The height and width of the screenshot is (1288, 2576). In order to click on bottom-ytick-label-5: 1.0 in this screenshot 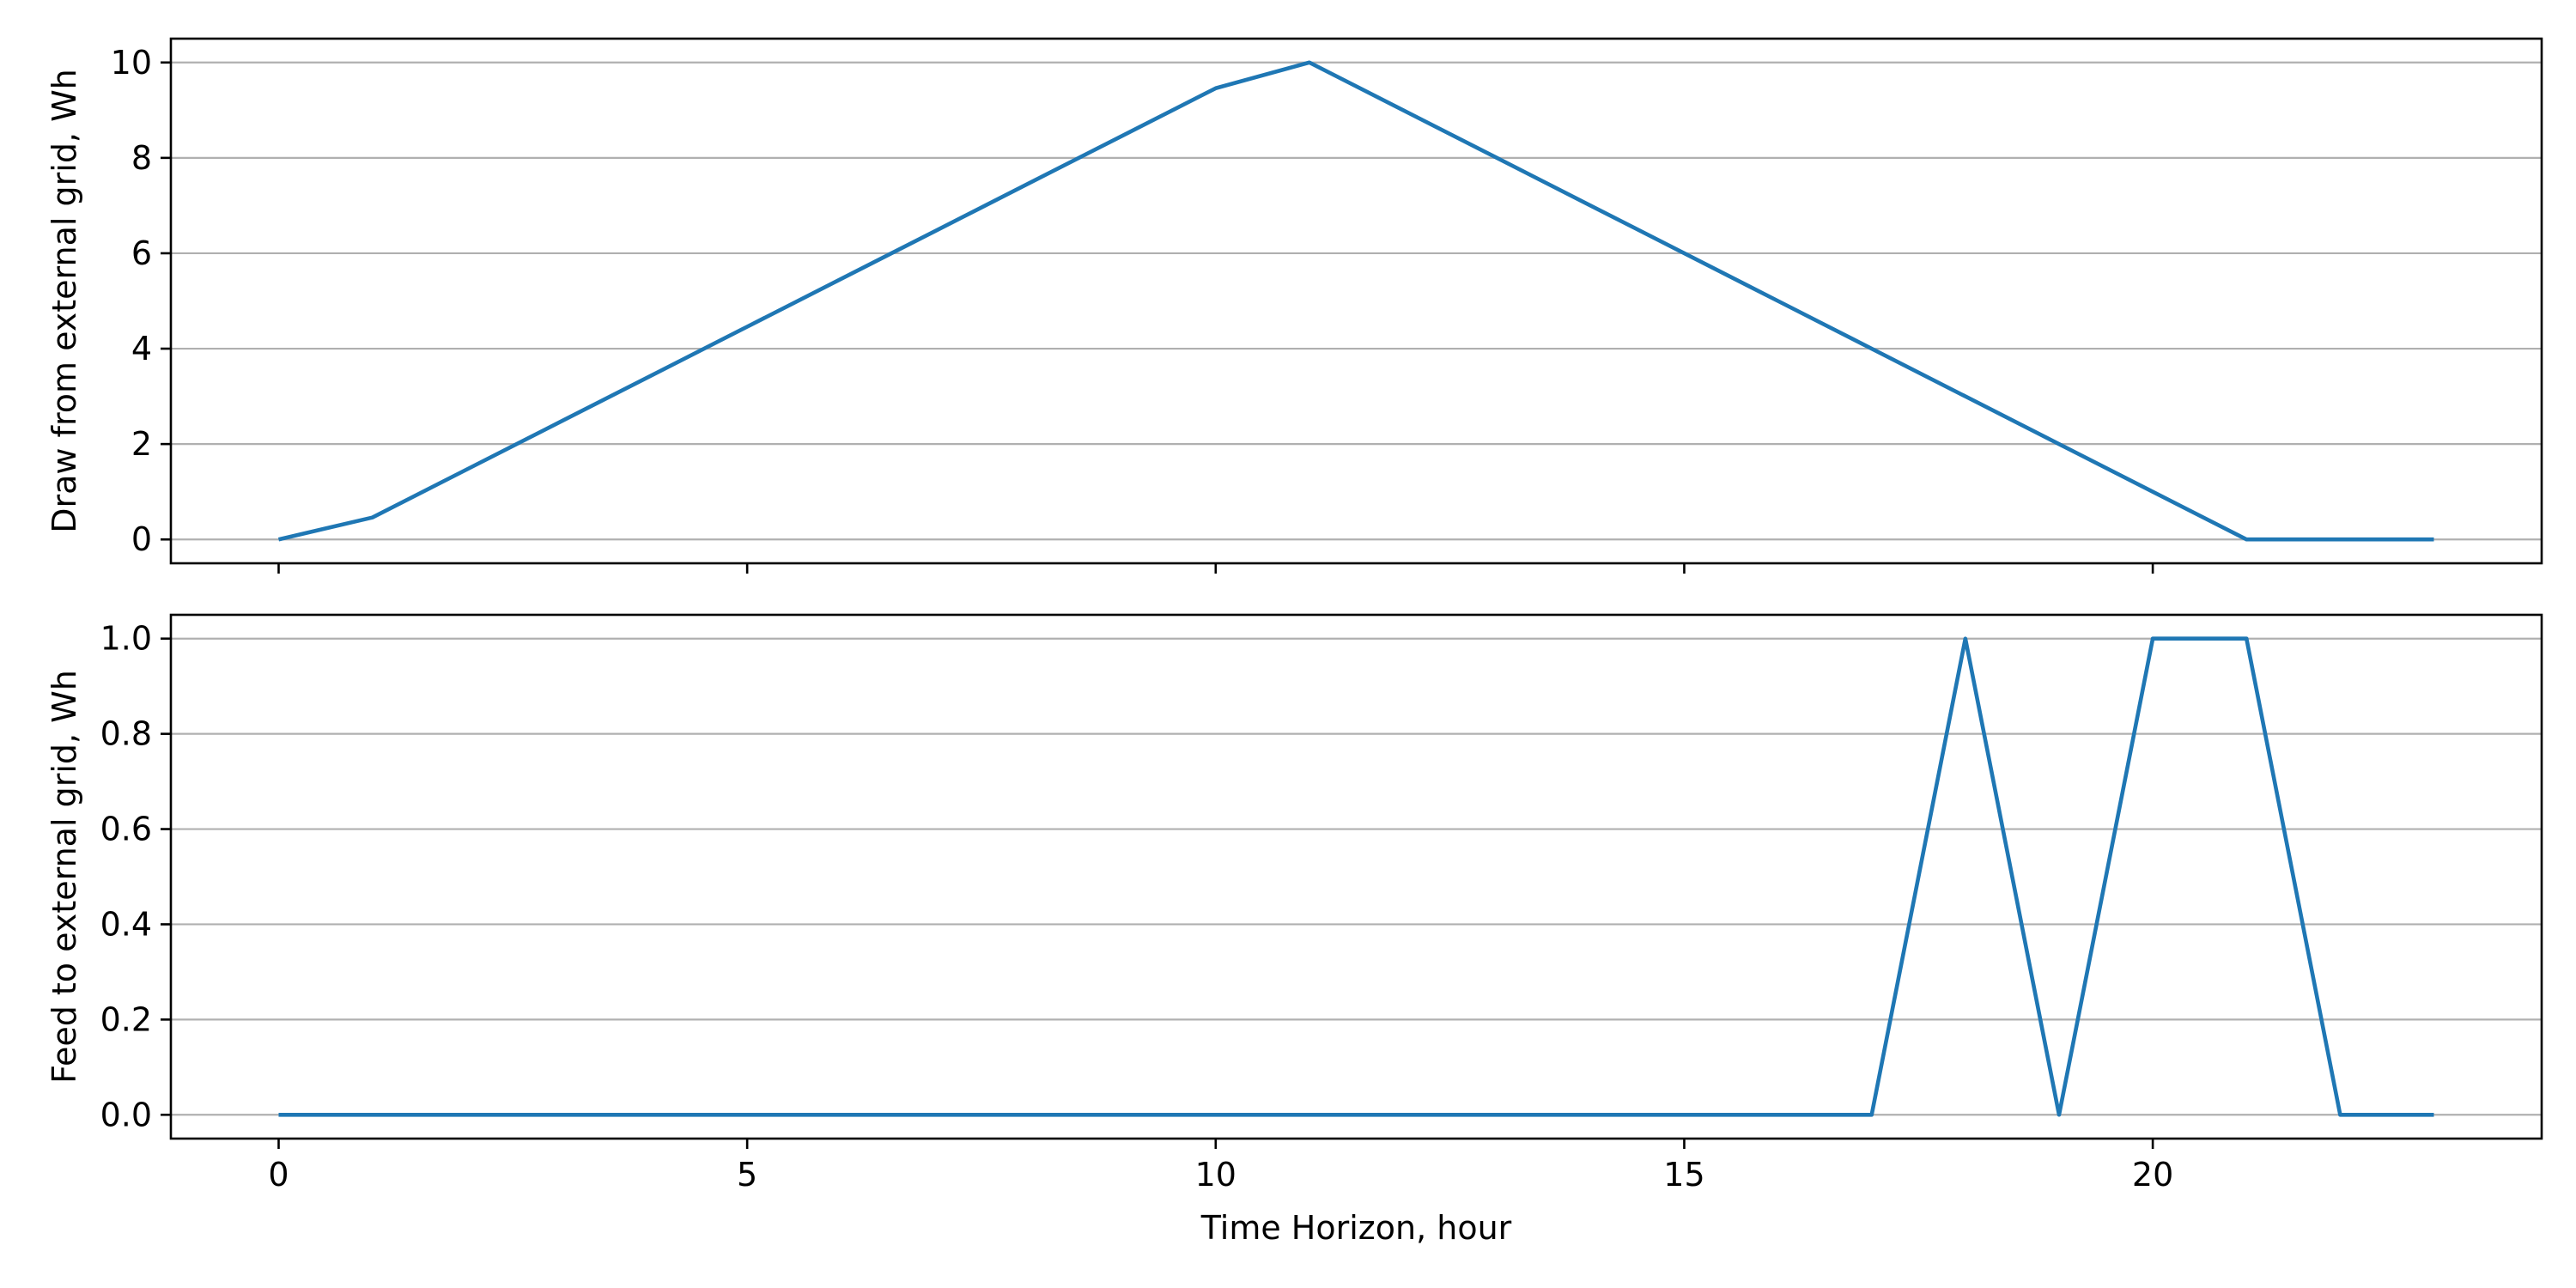, I will do `click(126, 639)`.